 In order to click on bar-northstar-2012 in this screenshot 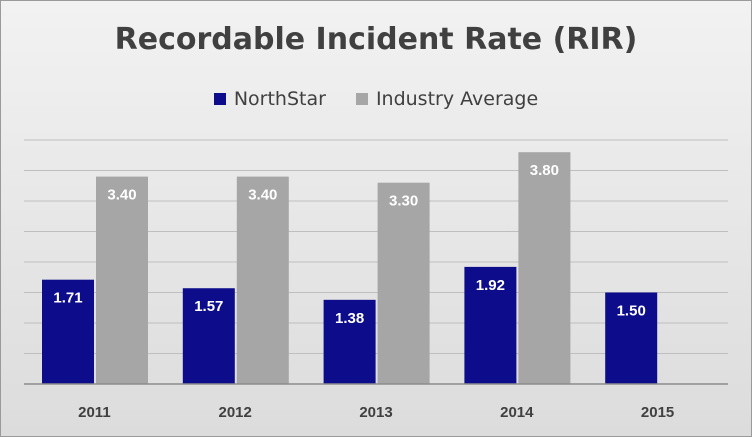, I will do `click(208, 336)`.